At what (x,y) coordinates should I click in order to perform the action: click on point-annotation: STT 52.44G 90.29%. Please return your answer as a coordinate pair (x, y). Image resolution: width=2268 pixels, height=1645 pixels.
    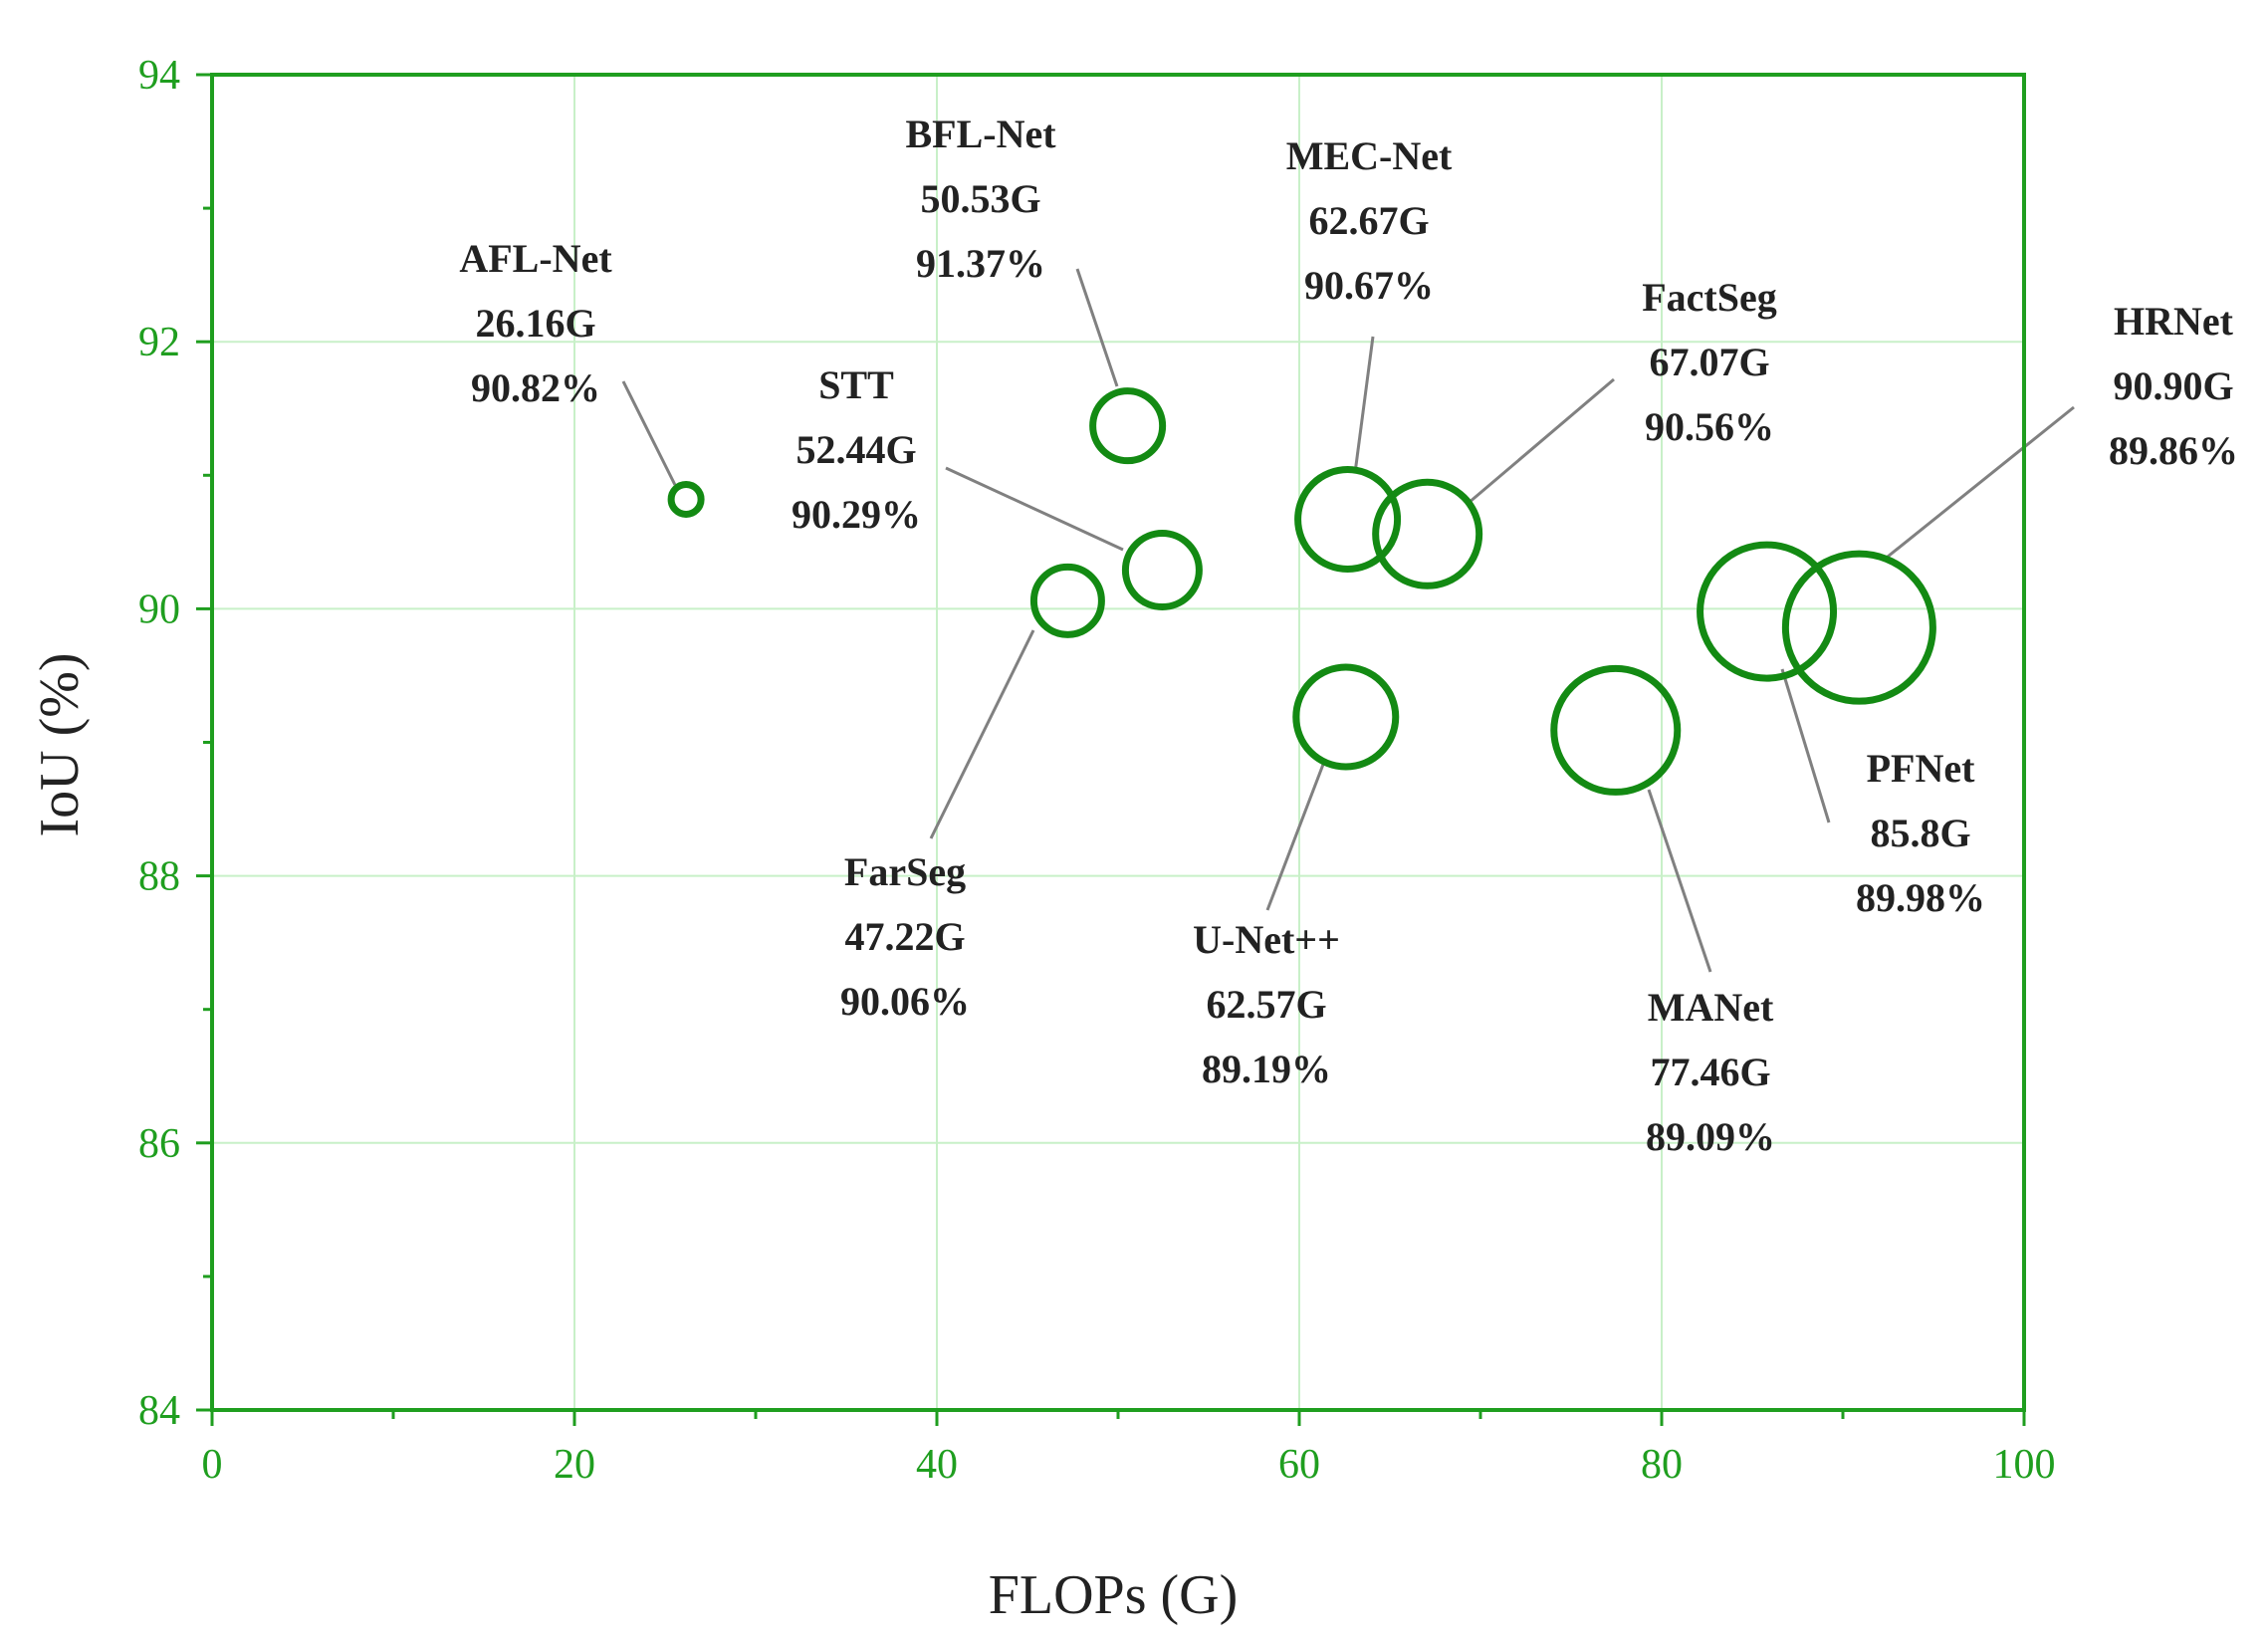
    Looking at the image, I should click on (856, 449).